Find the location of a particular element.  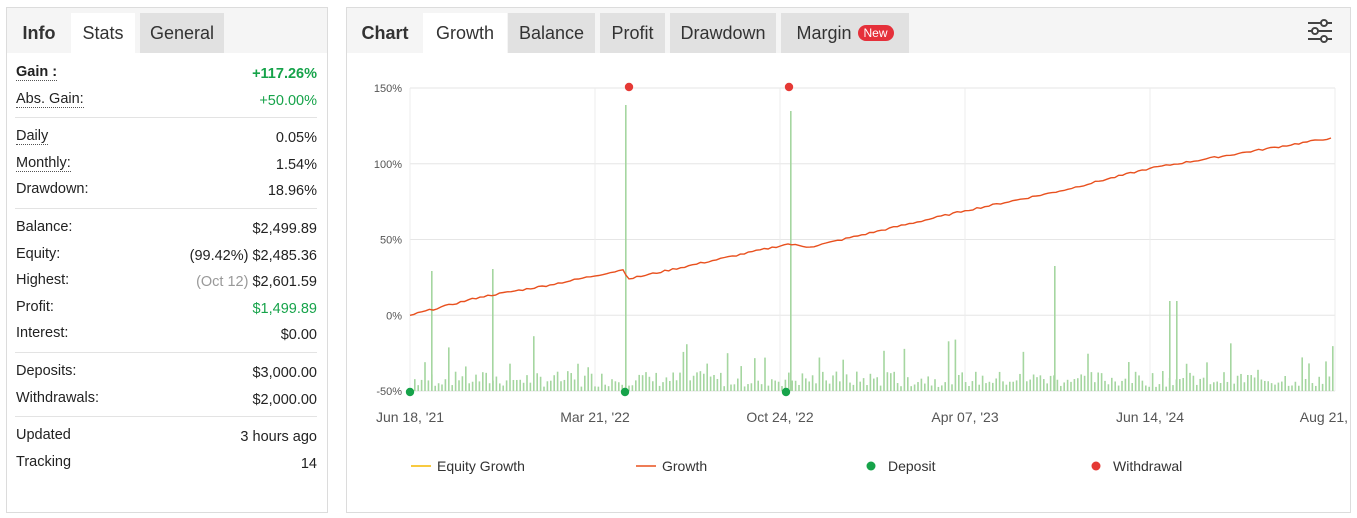

tab-drawdown: Drawdown is located at coordinates (723, 33).